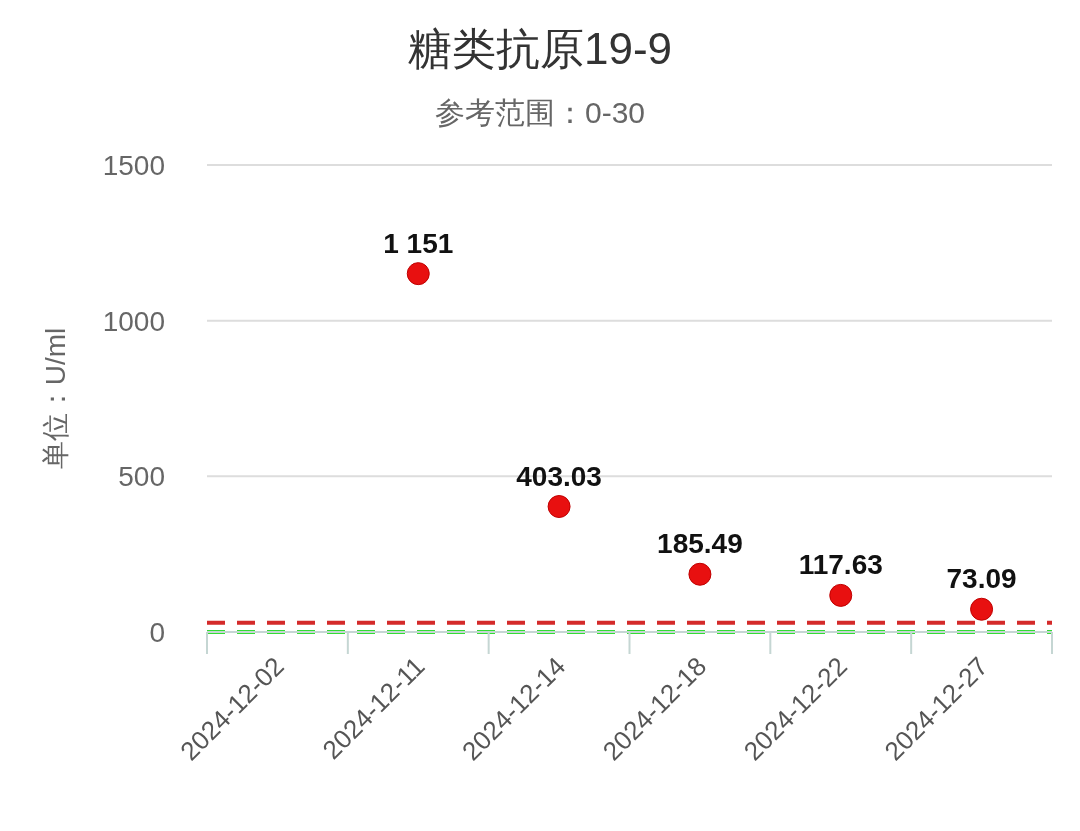  Describe the element at coordinates (157, 632) in the screenshot. I see `y-tick-label: 0` at that location.